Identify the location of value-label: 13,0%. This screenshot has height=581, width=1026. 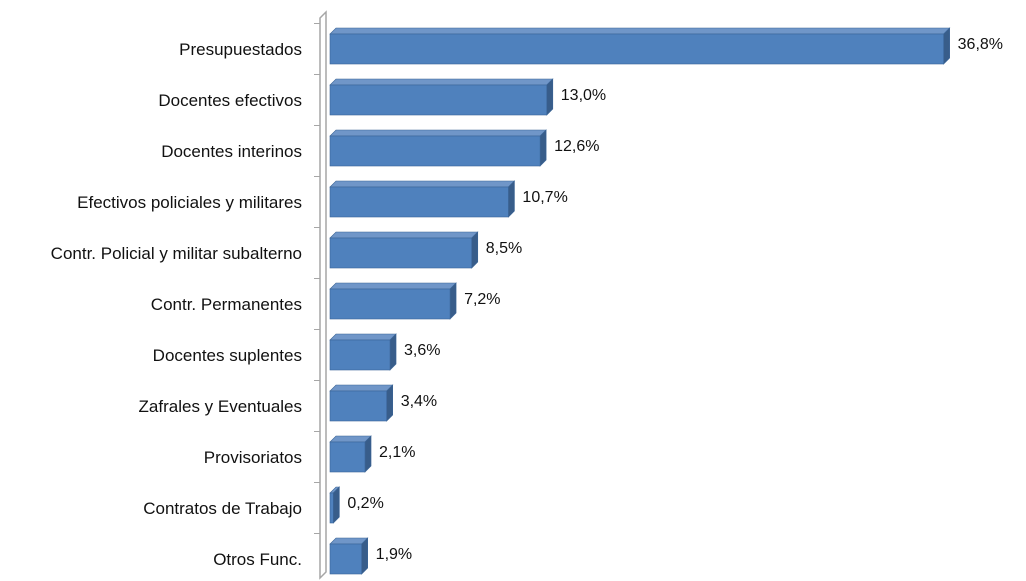
(583, 95).